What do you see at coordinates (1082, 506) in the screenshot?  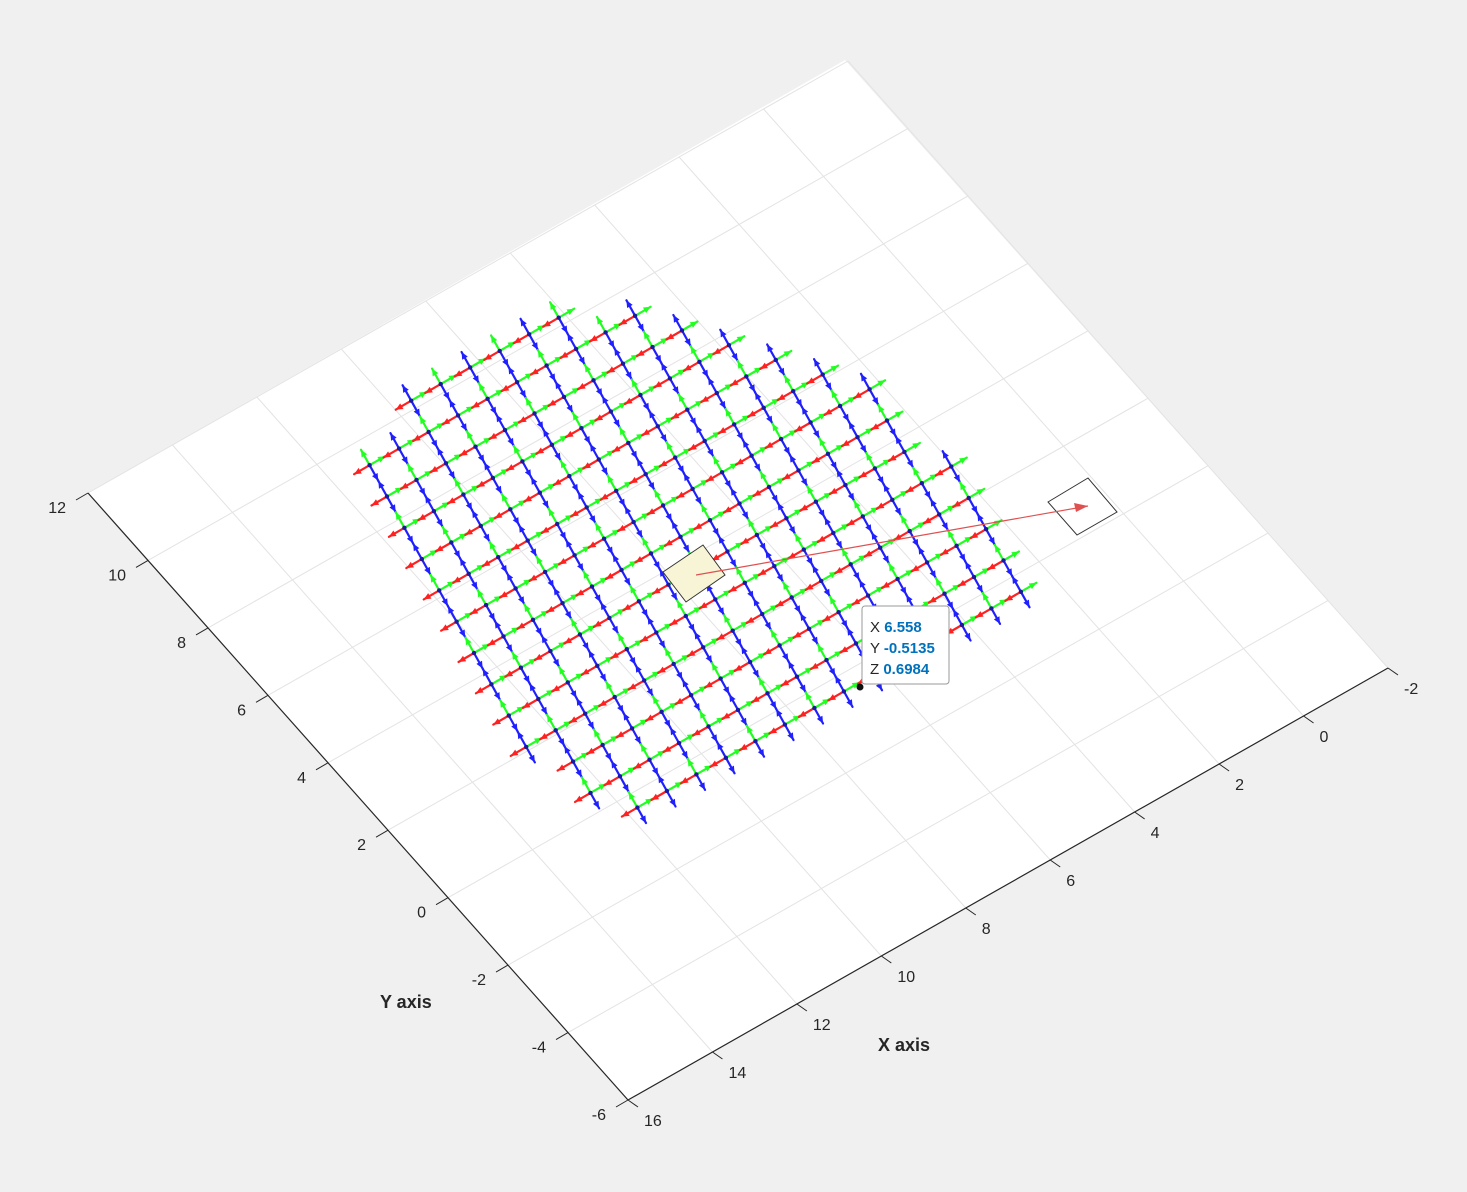 I see `selection-box-far` at bounding box center [1082, 506].